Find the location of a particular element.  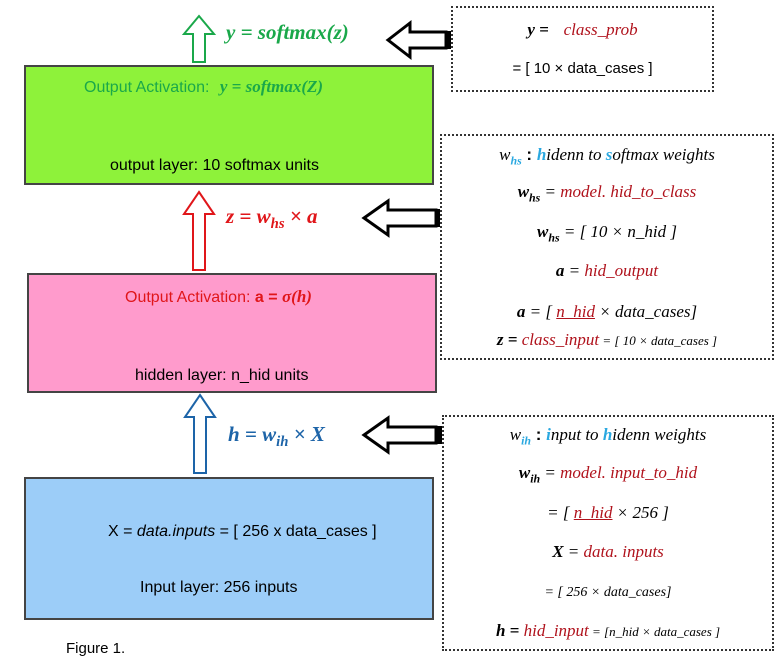

wih-dims-rest: × 256 ] is located at coordinates (640, 512).